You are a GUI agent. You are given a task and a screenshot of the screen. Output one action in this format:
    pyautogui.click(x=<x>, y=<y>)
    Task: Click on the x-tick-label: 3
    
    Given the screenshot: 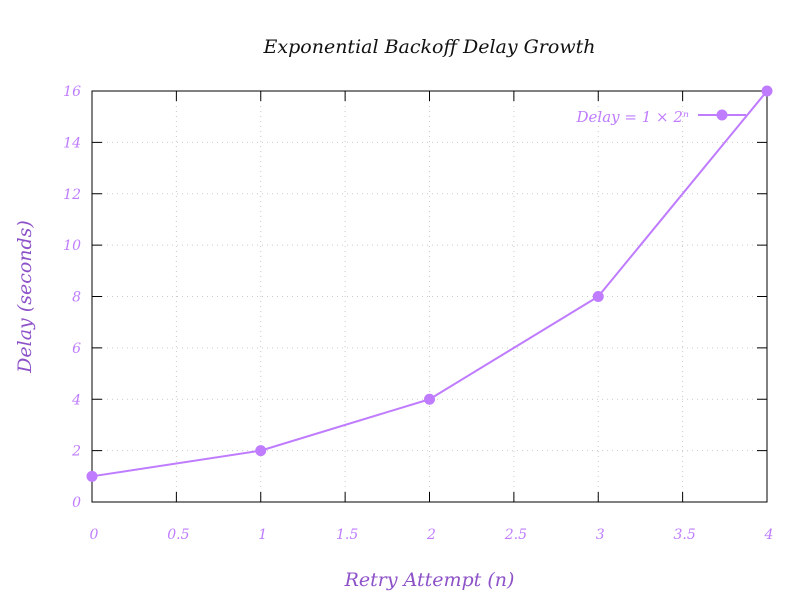 What is the action you would take?
    pyautogui.click(x=600, y=535)
    